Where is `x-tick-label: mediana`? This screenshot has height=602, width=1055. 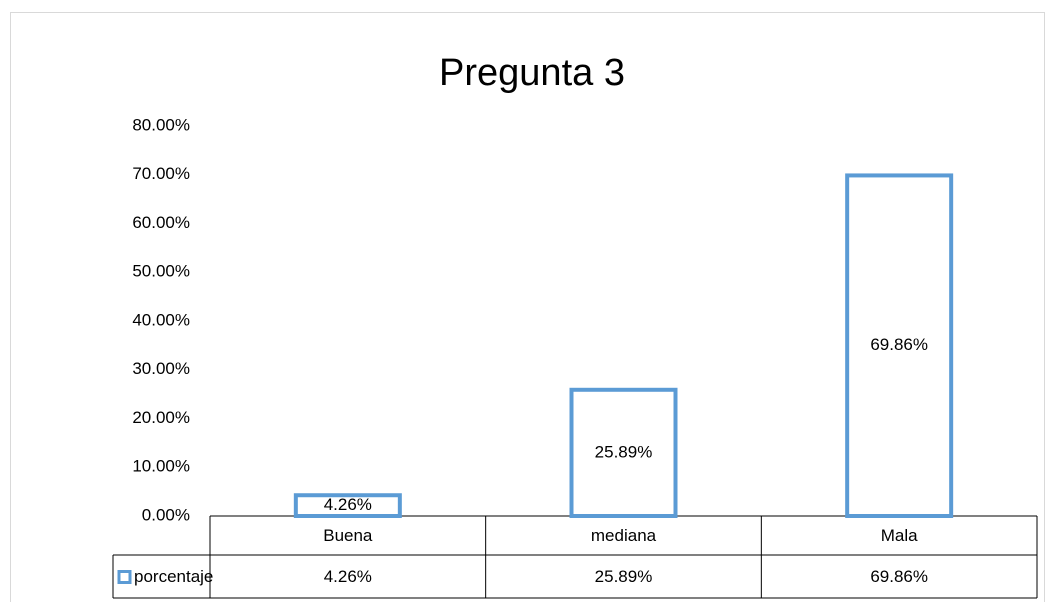 x-tick-label: mediana is located at coordinates (624, 535).